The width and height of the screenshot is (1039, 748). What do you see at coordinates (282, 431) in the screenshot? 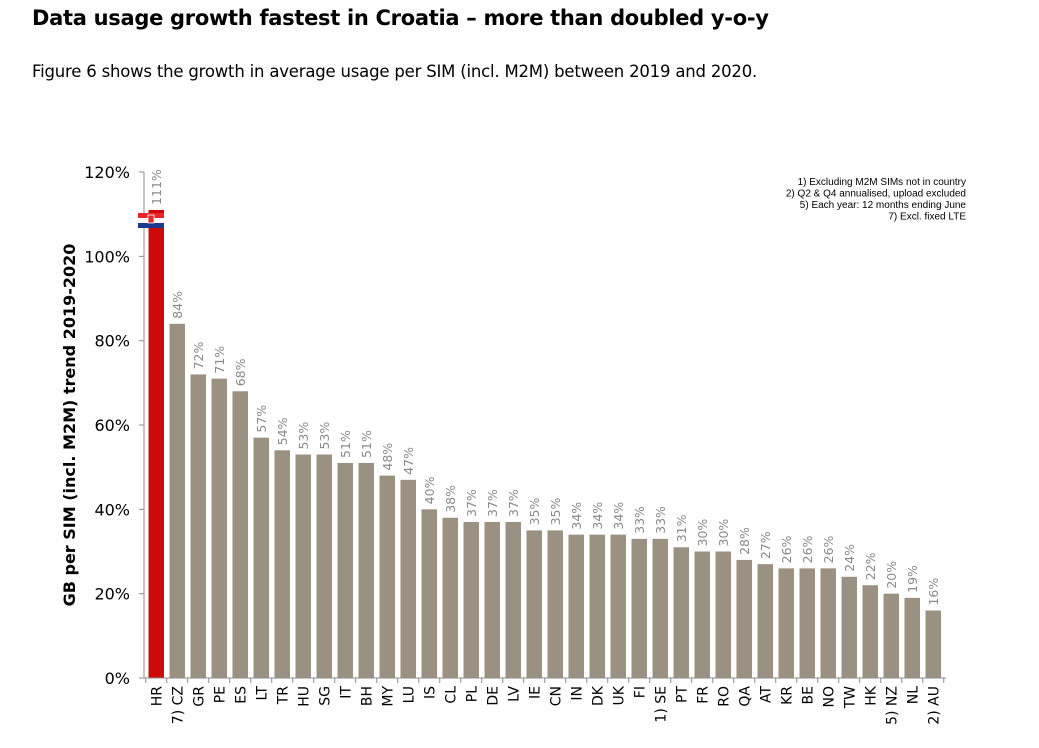
I see `data-label: 54%` at bounding box center [282, 431].